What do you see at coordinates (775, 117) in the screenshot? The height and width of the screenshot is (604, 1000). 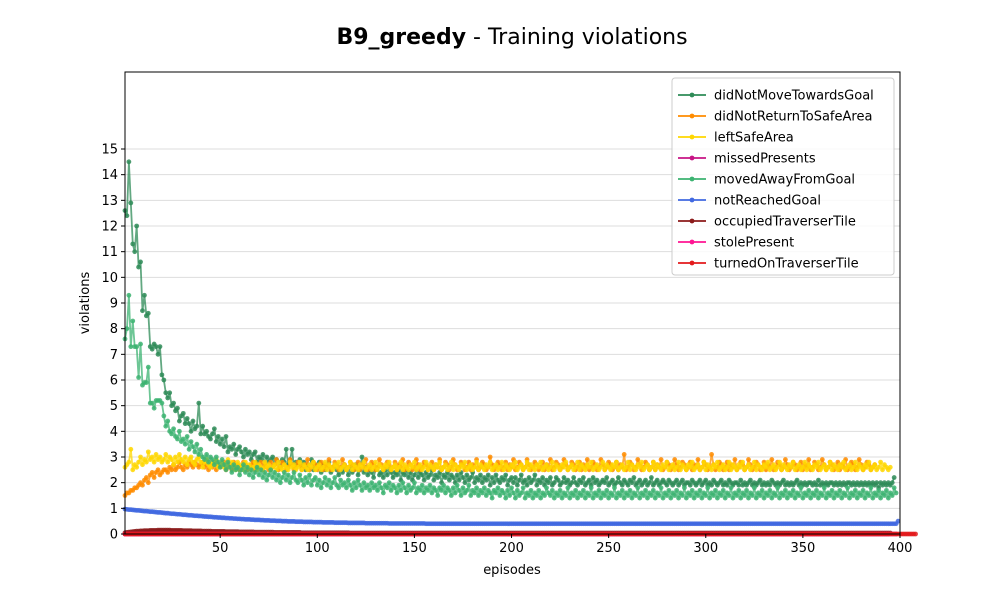 I see `legend-item: didNotReturnToSafeArea` at bounding box center [775, 117].